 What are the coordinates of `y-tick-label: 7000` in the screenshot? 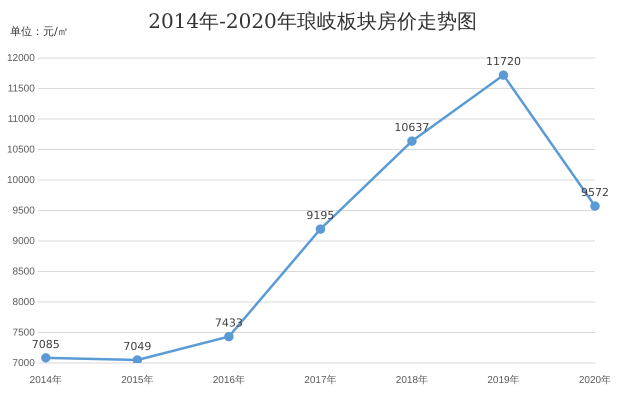 It's located at (24, 363).